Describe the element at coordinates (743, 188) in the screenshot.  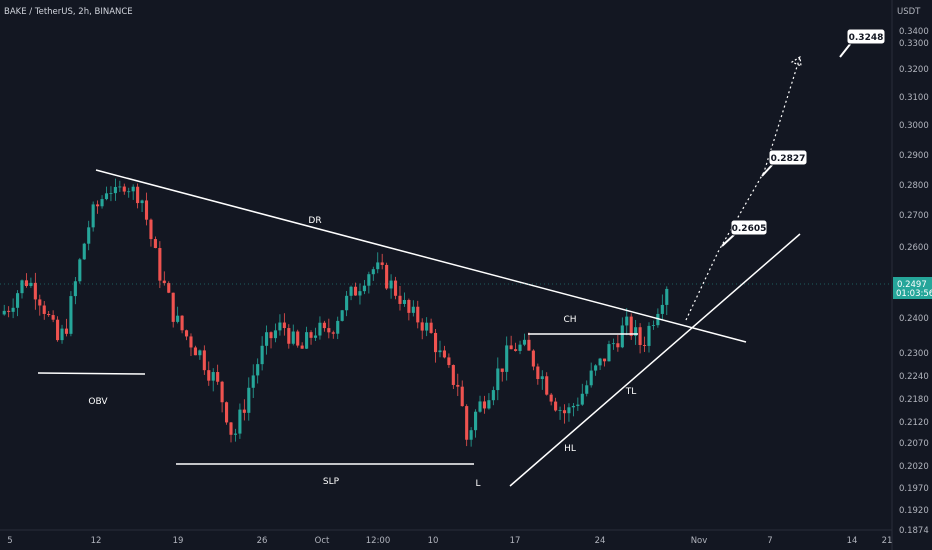
I see `projection-dotted-path` at that location.